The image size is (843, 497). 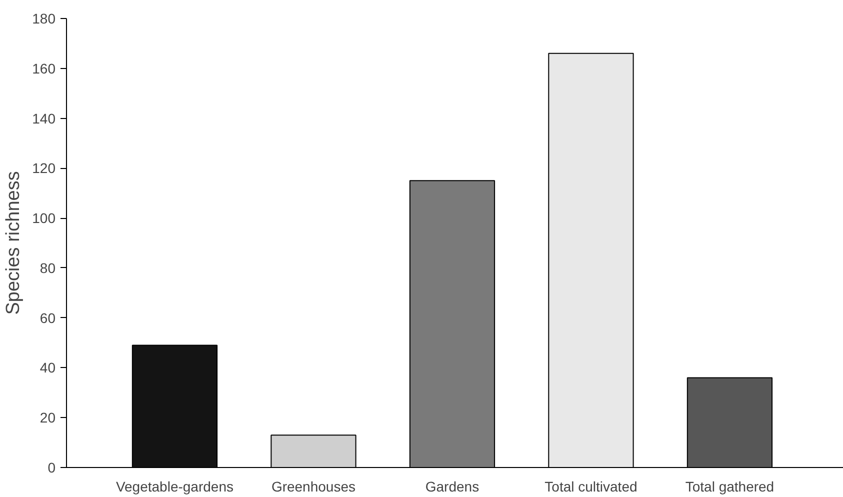 What do you see at coordinates (44, 168) in the screenshot?
I see `y-tick-label: 120` at bounding box center [44, 168].